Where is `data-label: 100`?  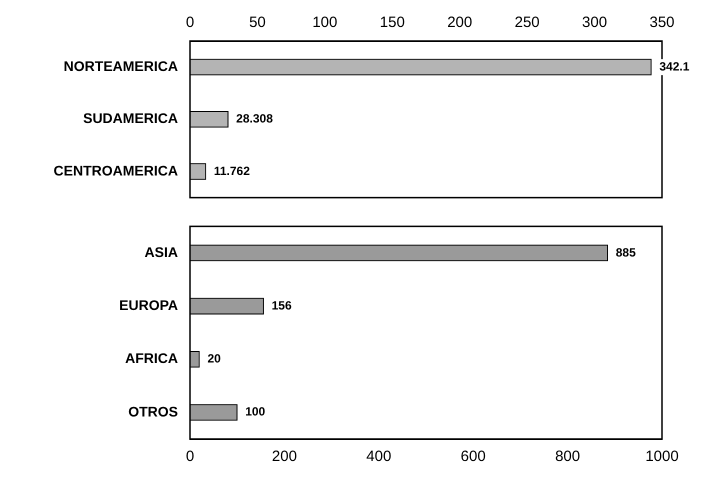
data-label: 100 is located at coordinates (255, 411).